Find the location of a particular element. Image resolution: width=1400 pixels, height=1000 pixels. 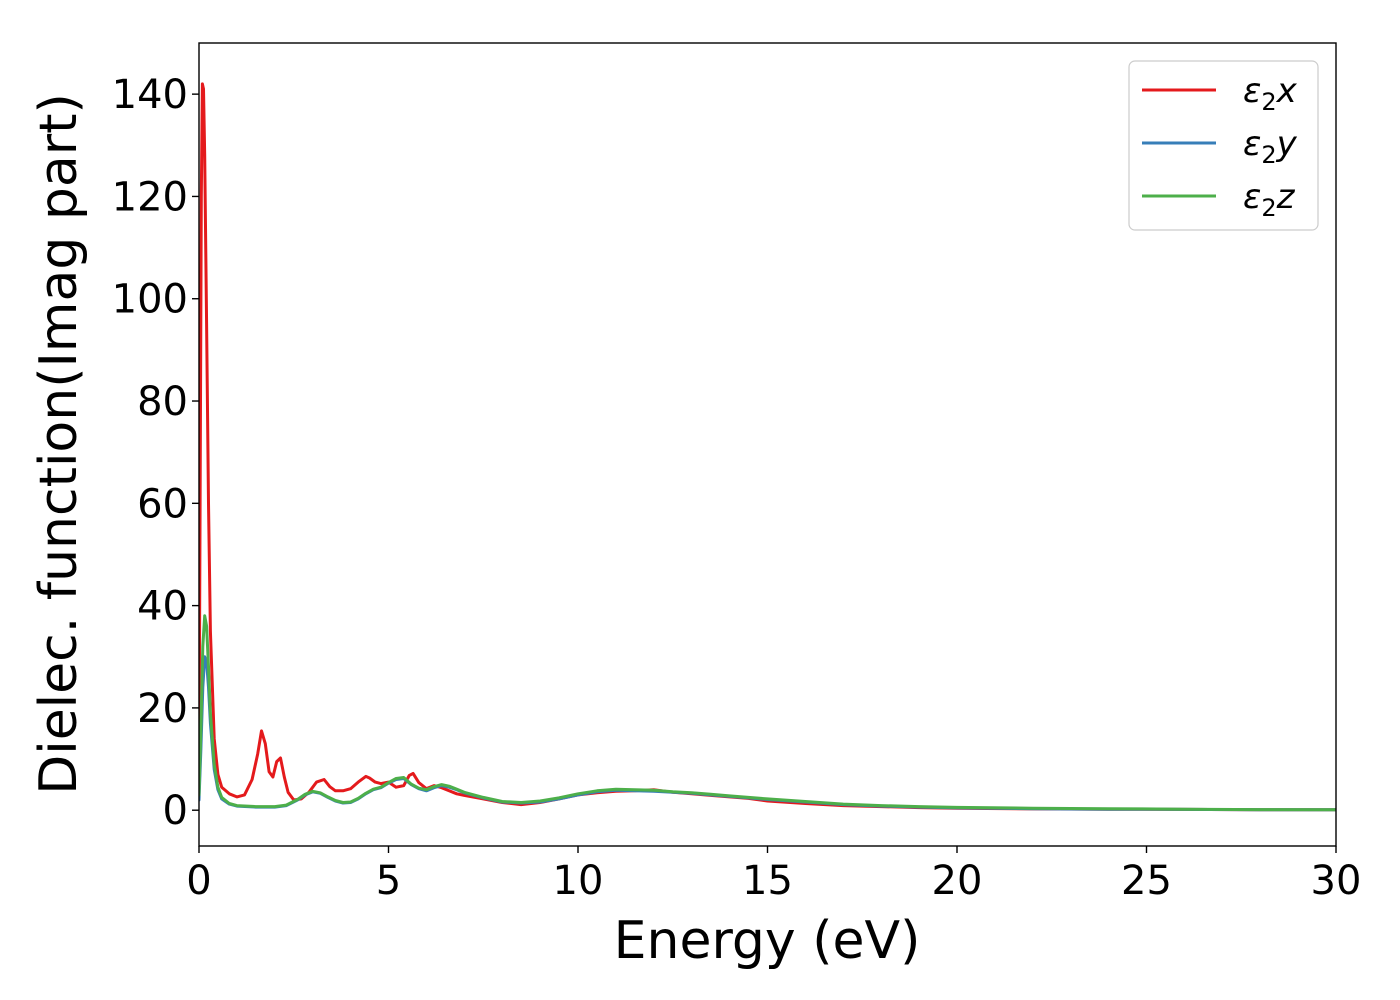

legend-axis-letter: x is located at coordinates (1287, 91).